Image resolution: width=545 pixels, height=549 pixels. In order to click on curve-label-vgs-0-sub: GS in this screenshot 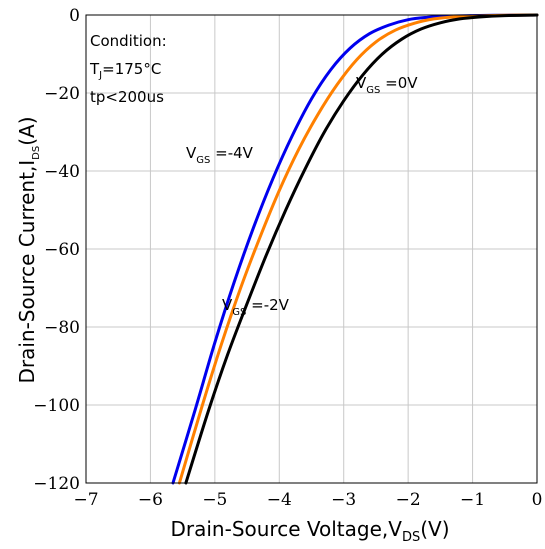, I will do `click(373, 90)`.